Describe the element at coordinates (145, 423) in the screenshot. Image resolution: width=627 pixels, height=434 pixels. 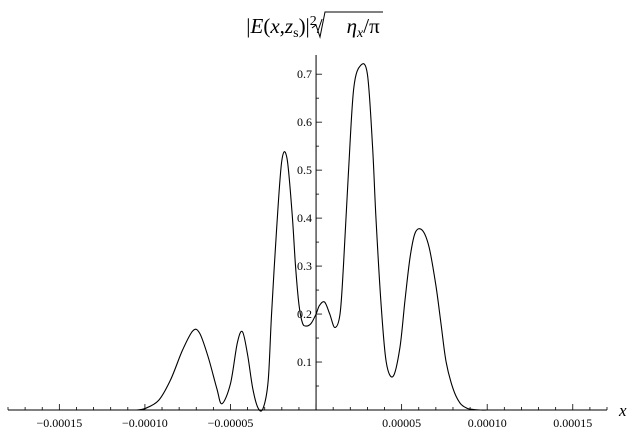
I see `x-tick-label: −0.00010` at that location.